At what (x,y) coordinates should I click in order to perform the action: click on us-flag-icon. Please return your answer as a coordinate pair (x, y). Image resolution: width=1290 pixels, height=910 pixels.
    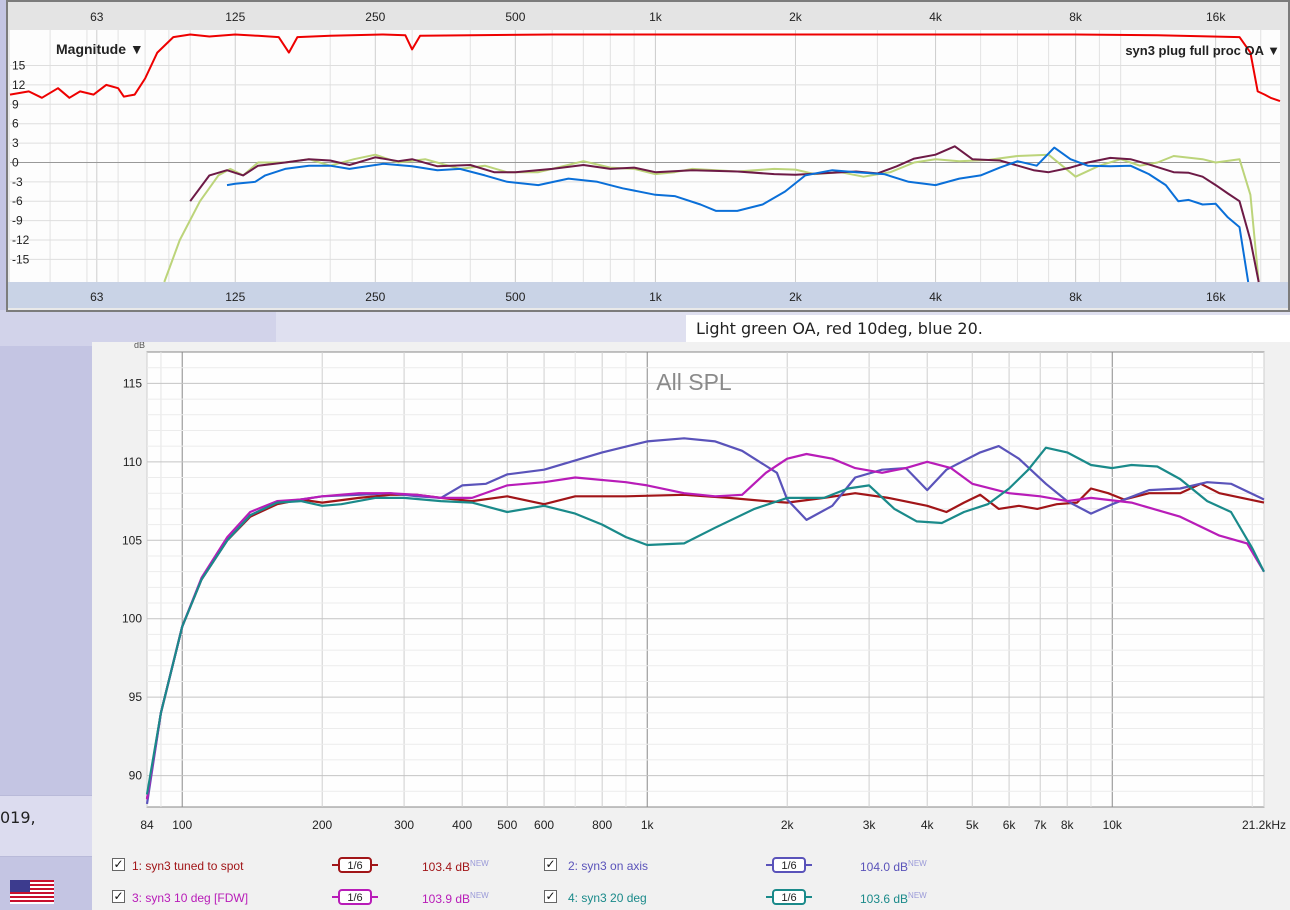
    Looking at the image, I should click on (32, 892).